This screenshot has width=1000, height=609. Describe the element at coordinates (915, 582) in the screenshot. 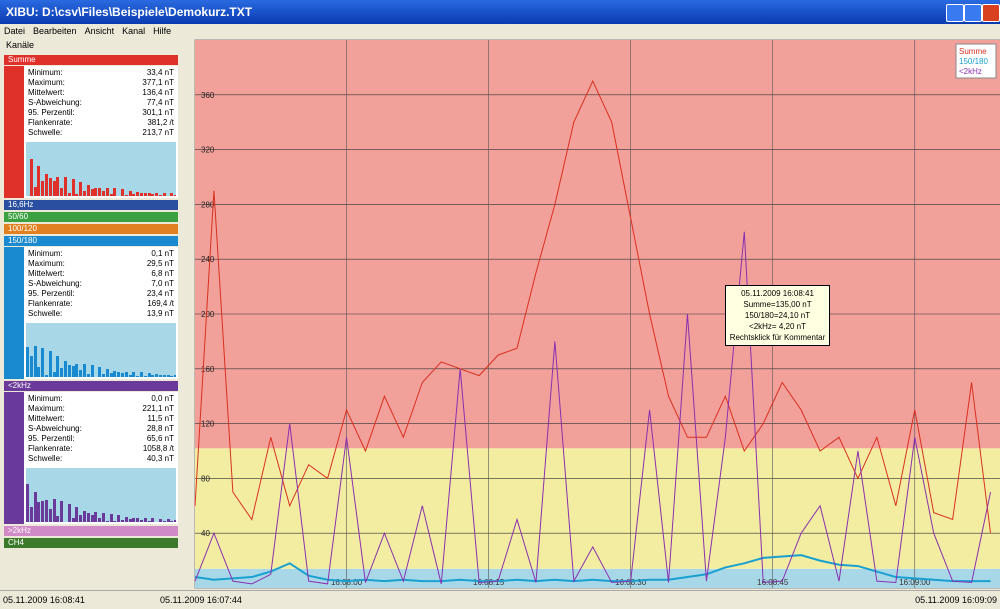

I see `x-tick-label: 16:09:00` at that location.